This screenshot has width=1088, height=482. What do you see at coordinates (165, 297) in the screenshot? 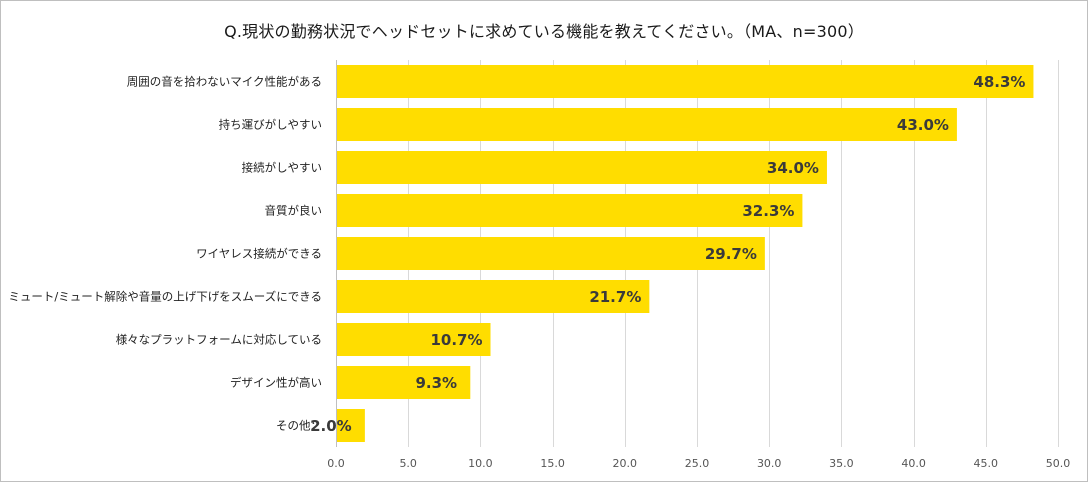
I see `category-label: ミュート/ミュート解除や音量の上げ下げをスムーズにできる` at bounding box center [165, 297].